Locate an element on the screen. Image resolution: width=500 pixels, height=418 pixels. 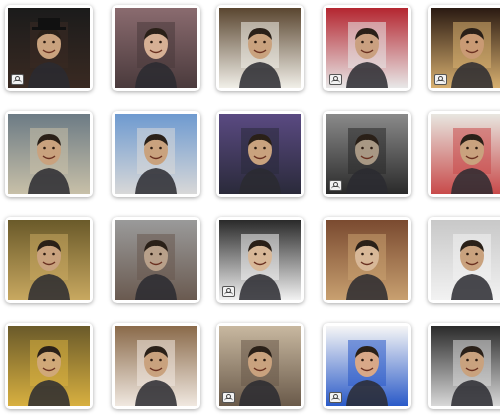
tile-girl-with-portrait is located at coordinates (367, 260).